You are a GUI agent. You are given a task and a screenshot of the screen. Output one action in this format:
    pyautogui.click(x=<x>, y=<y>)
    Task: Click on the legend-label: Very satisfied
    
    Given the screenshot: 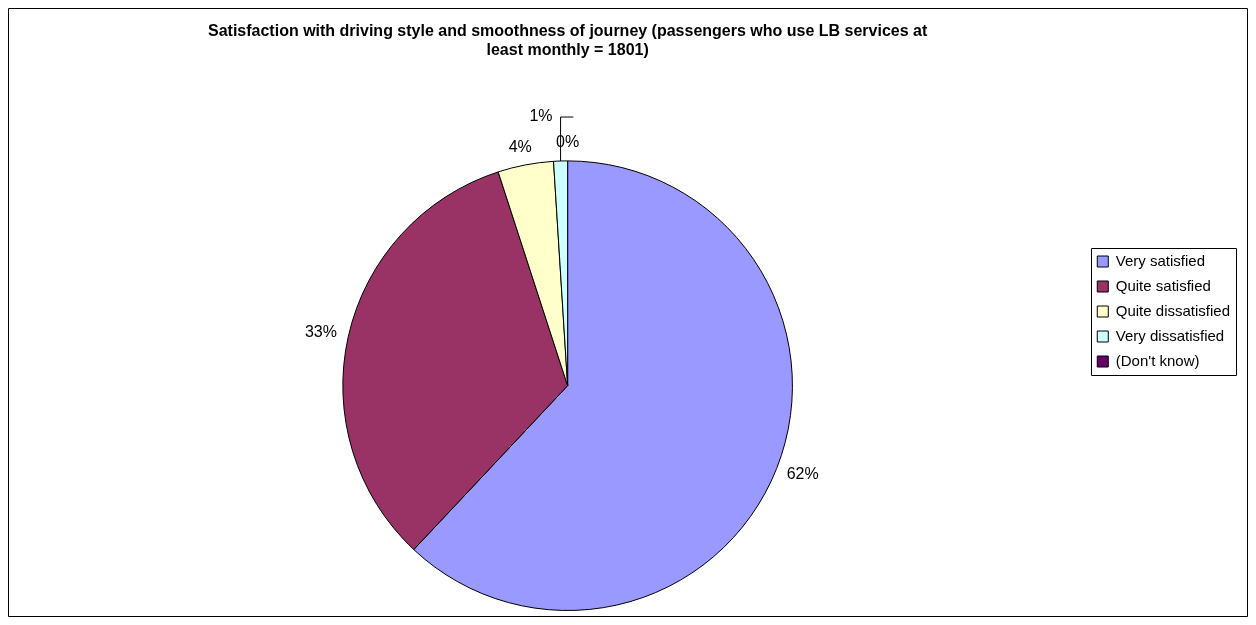 What is the action you would take?
    pyautogui.click(x=1160, y=260)
    